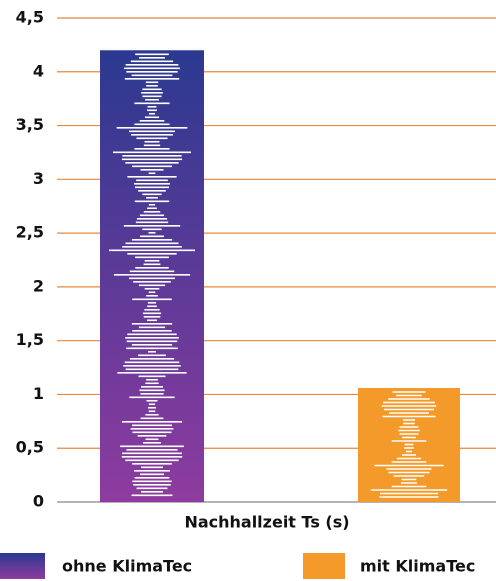  Describe the element at coordinates (38, 285) in the screenshot. I see `y-tick-label: 2` at that location.